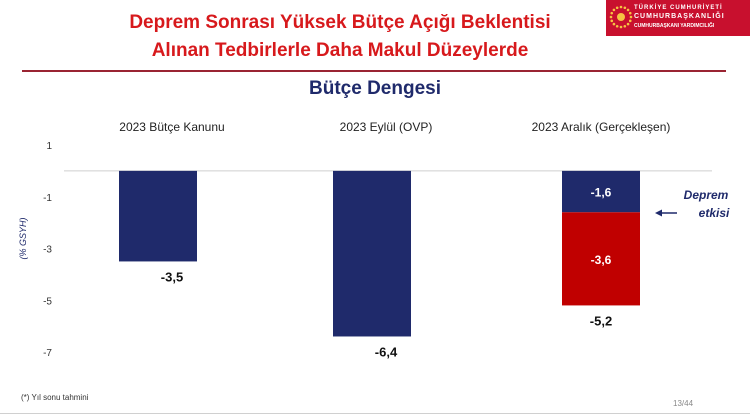  What do you see at coordinates (386, 351) in the screenshot?
I see `bar-total-label: -6,4` at bounding box center [386, 351].